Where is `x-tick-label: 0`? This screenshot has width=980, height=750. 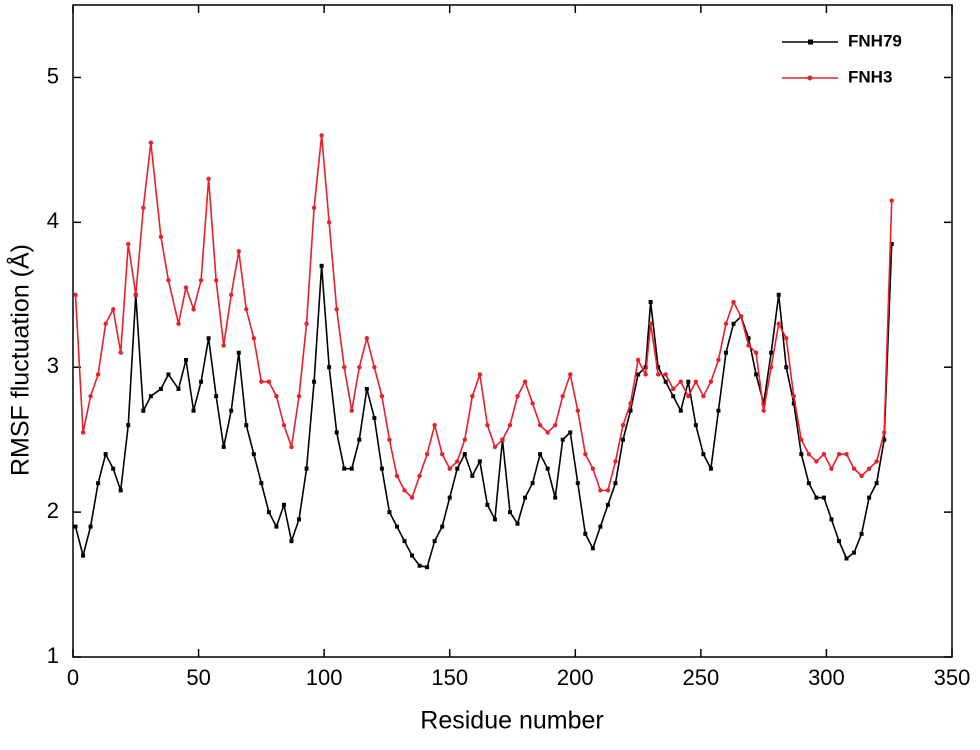
x-tick-label: 0 is located at coordinates (73, 677).